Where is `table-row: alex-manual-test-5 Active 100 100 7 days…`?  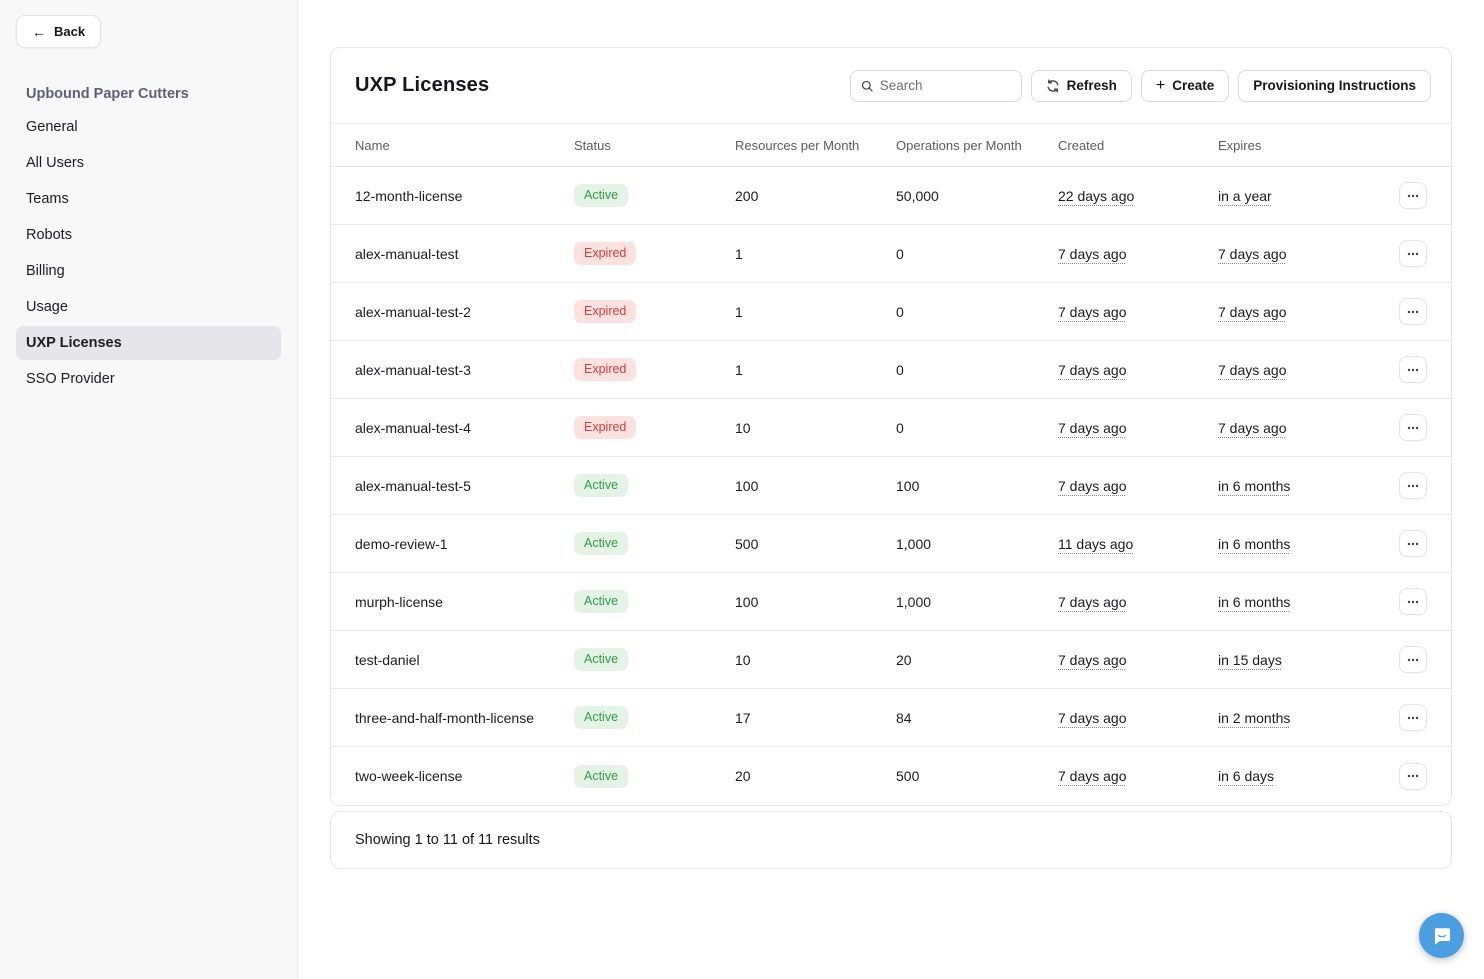 table-row: alex-manual-test-5 Active 100 100 7 days… is located at coordinates (891, 486).